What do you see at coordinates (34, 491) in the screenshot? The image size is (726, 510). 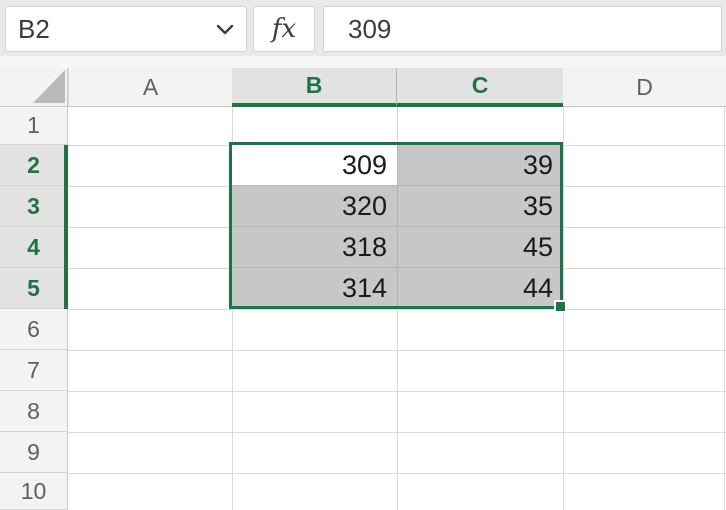 I see `row-header-10: 10` at bounding box center [34, 491].